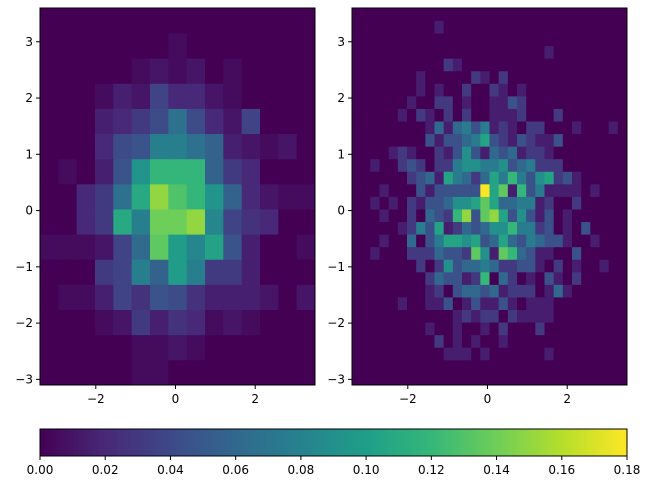  I want to click on colorbar-tick-label: 0.04, so click(170, 470).